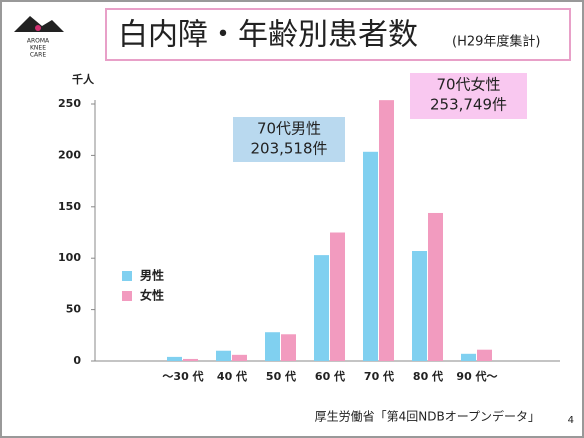  I want to click on logo-text: AROMA, so click(38, 41).